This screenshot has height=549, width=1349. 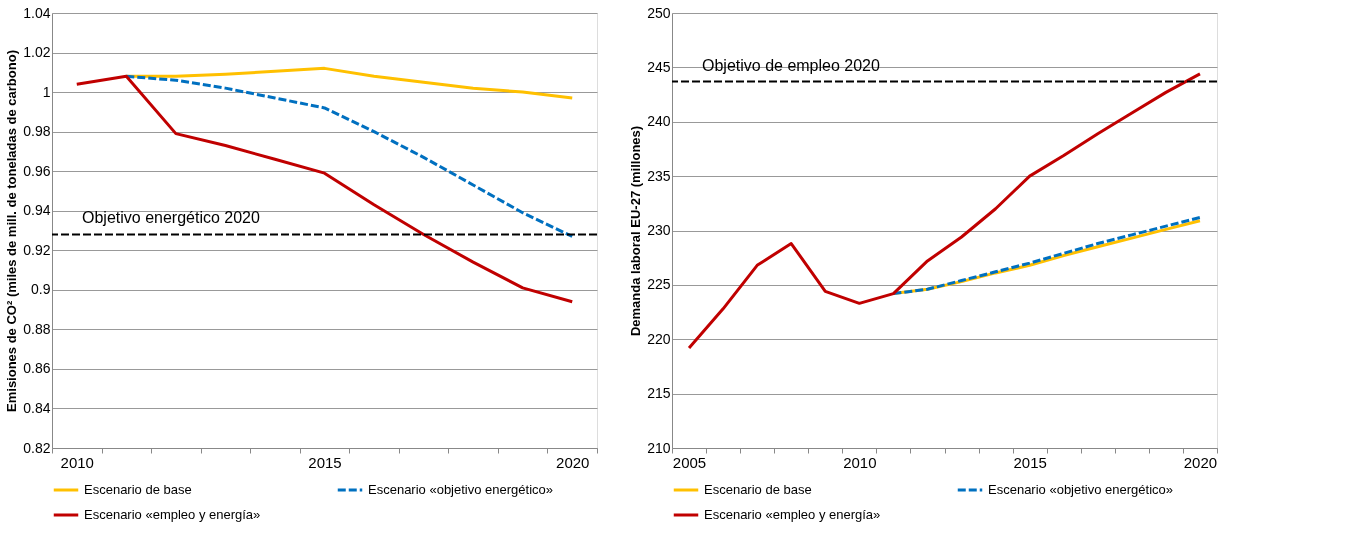 What do you see at coordinates (636, 231) in the screenshot?
I see `y-axis-title: Demanda laboral EU-27 (millones)` at bounding box center [636, 231].